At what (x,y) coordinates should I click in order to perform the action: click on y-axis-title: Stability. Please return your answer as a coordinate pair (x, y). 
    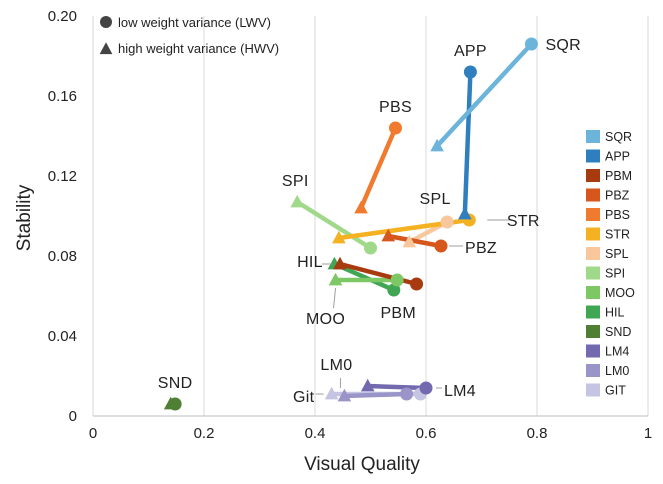
    Looking at the image, I should click on (24, 217).